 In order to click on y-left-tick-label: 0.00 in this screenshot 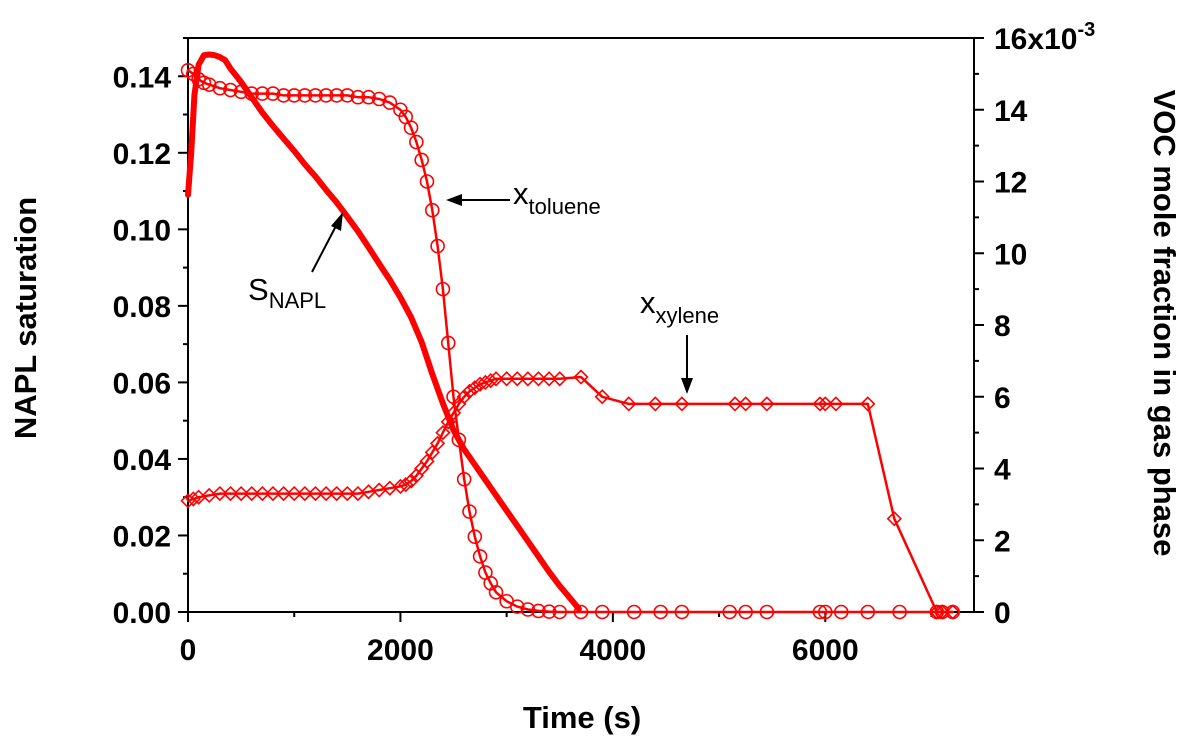, I will do `click(142, 613)`.